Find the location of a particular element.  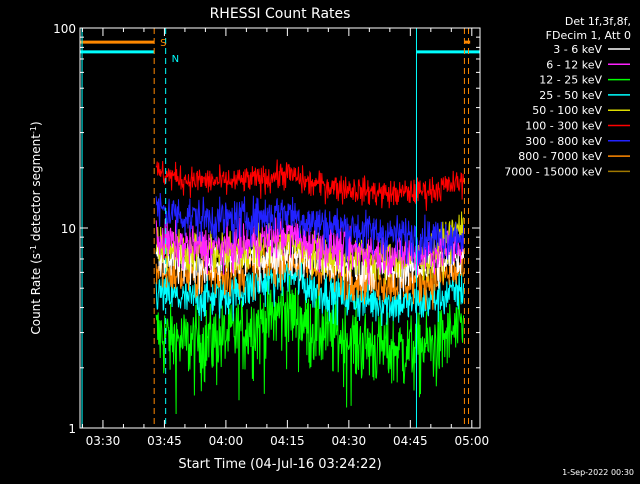

series-line-300-800-kev is located at coordinates (310, 229).